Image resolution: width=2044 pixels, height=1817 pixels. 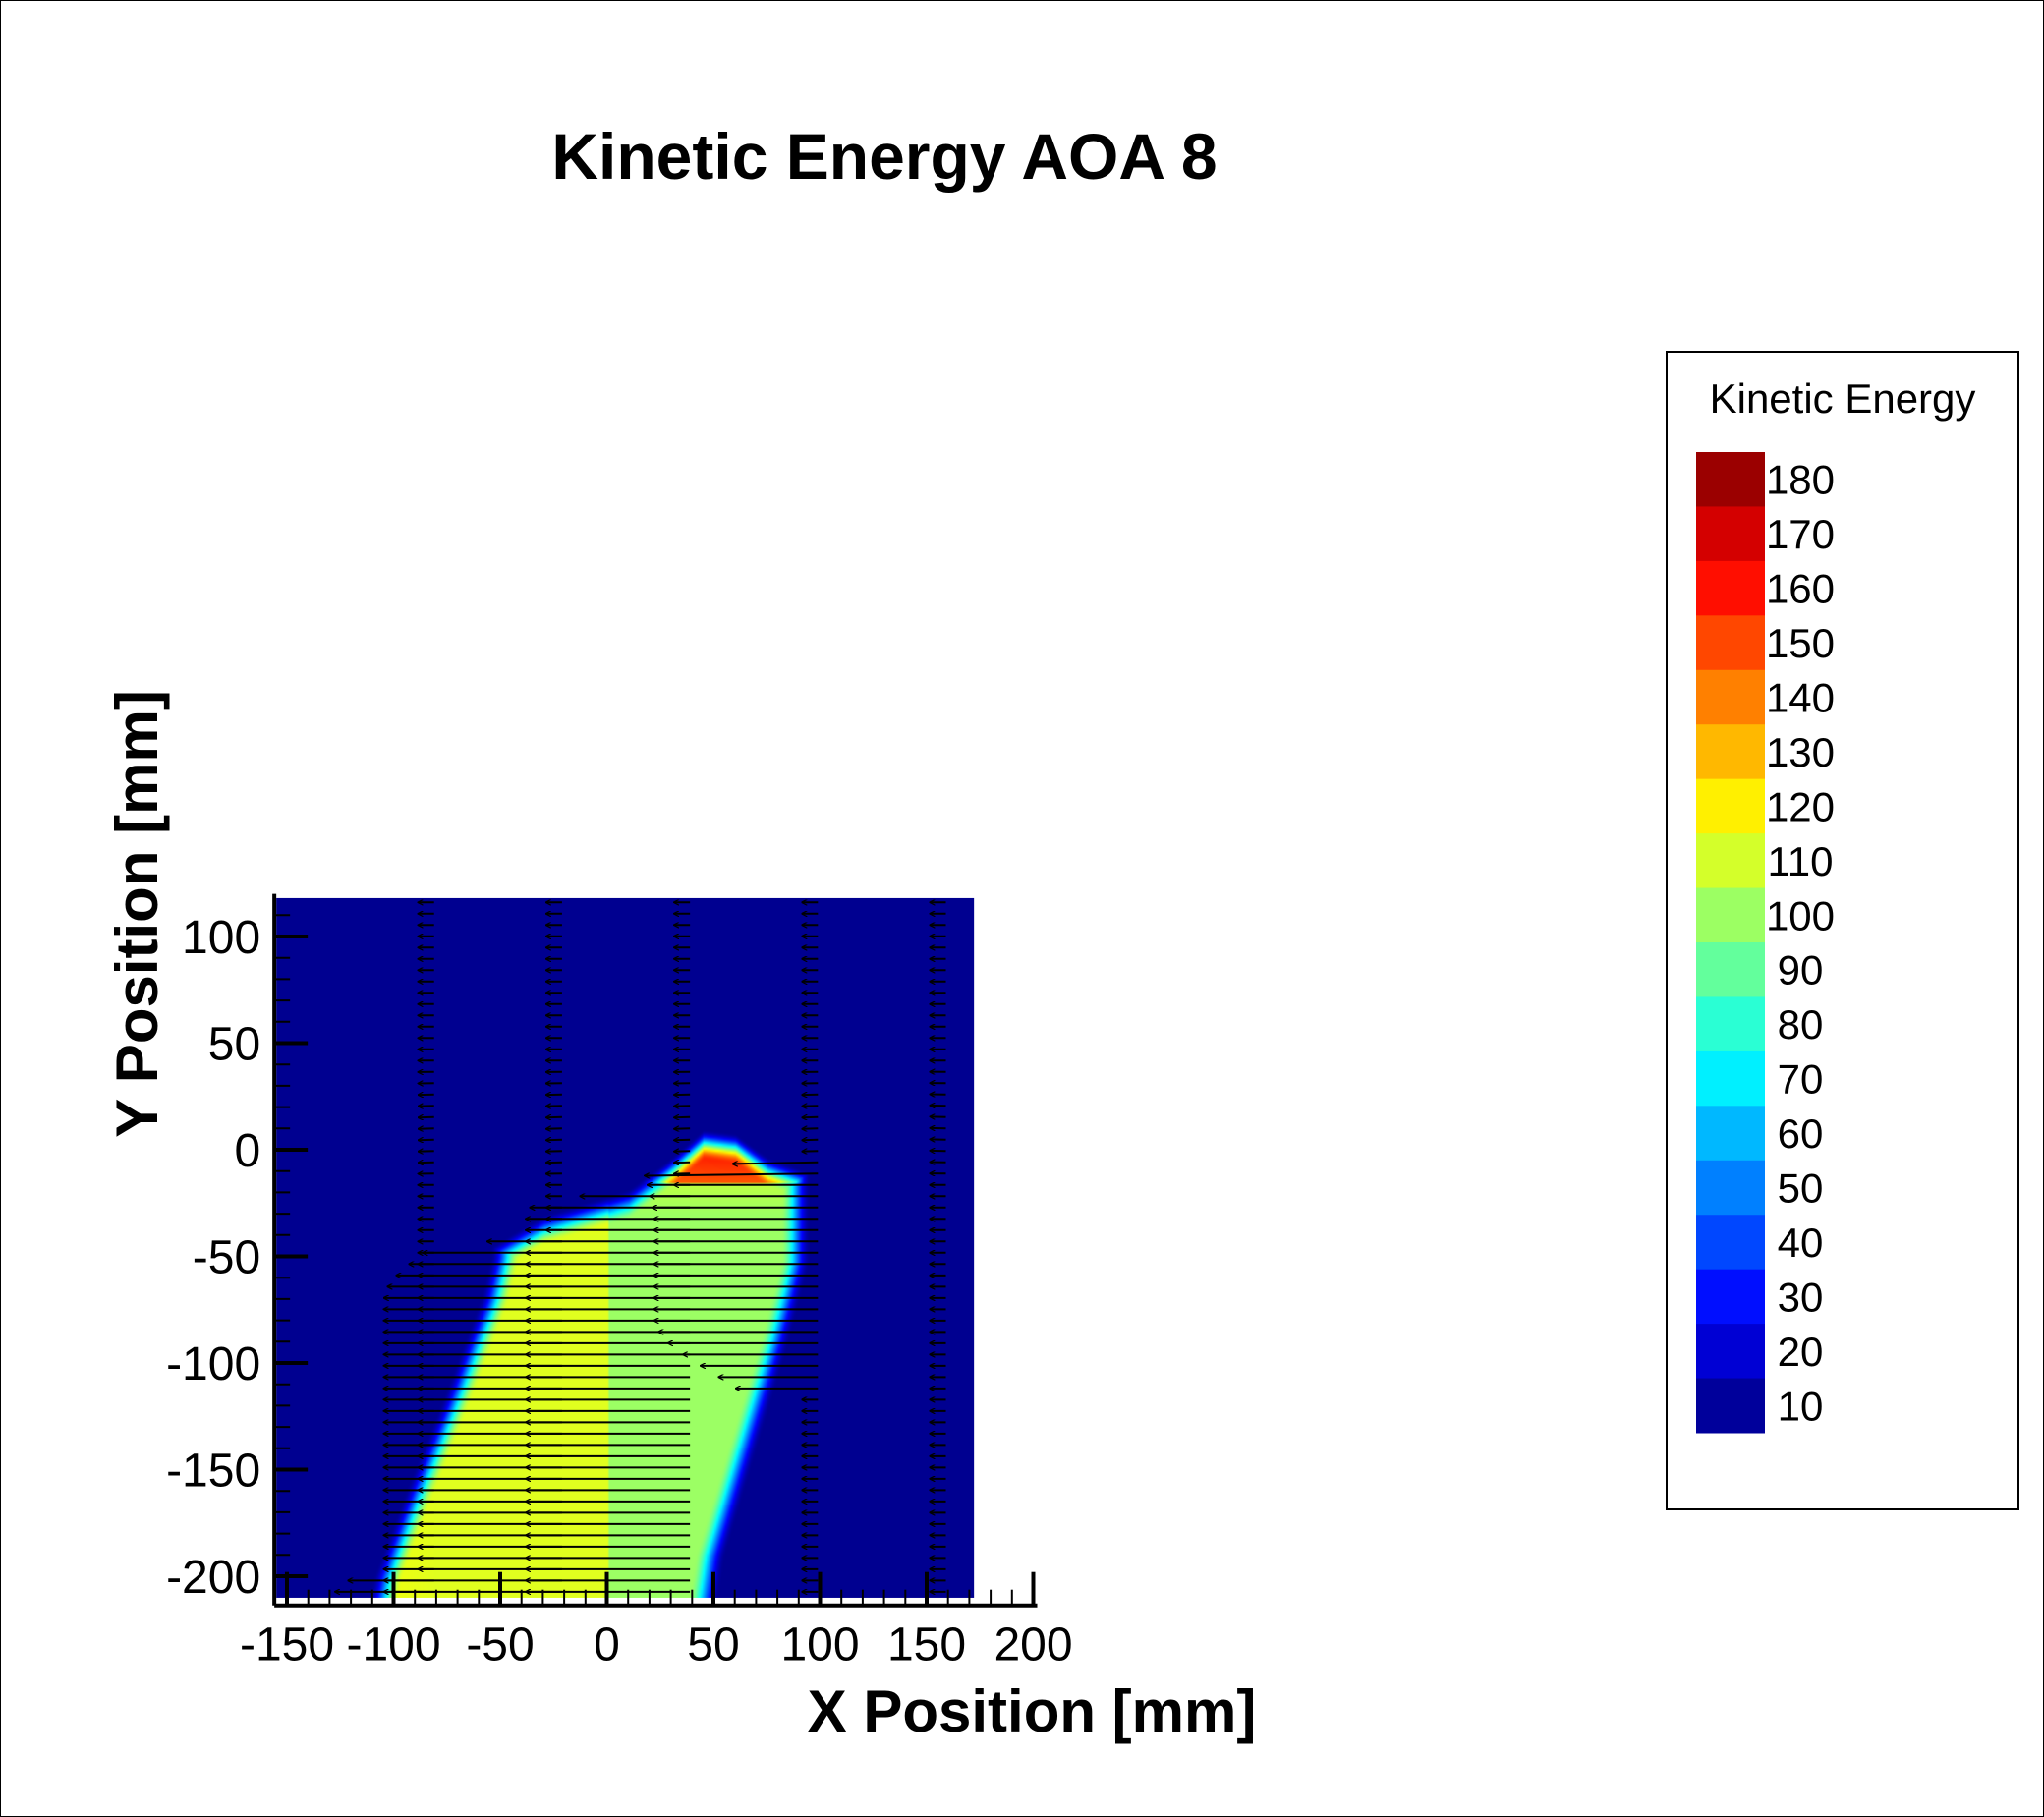 I want to click on legend-label: 130, so click(x=1800, y=752).